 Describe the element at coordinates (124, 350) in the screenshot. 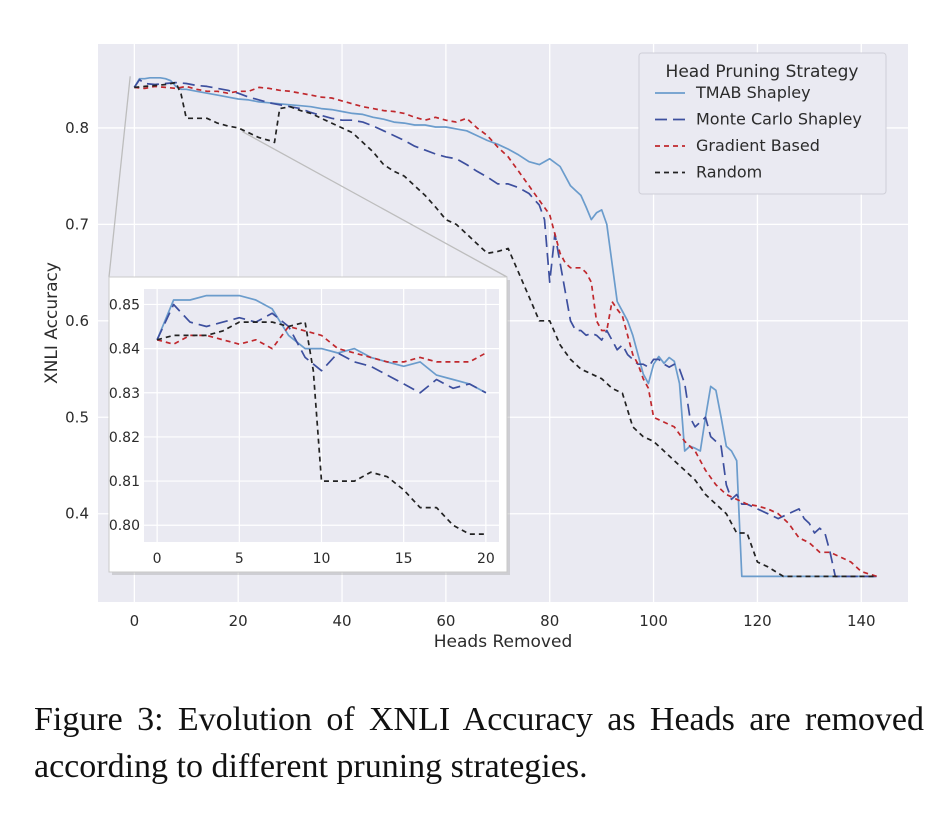

I see `inset-y-tick-label: 0.84` at that location.